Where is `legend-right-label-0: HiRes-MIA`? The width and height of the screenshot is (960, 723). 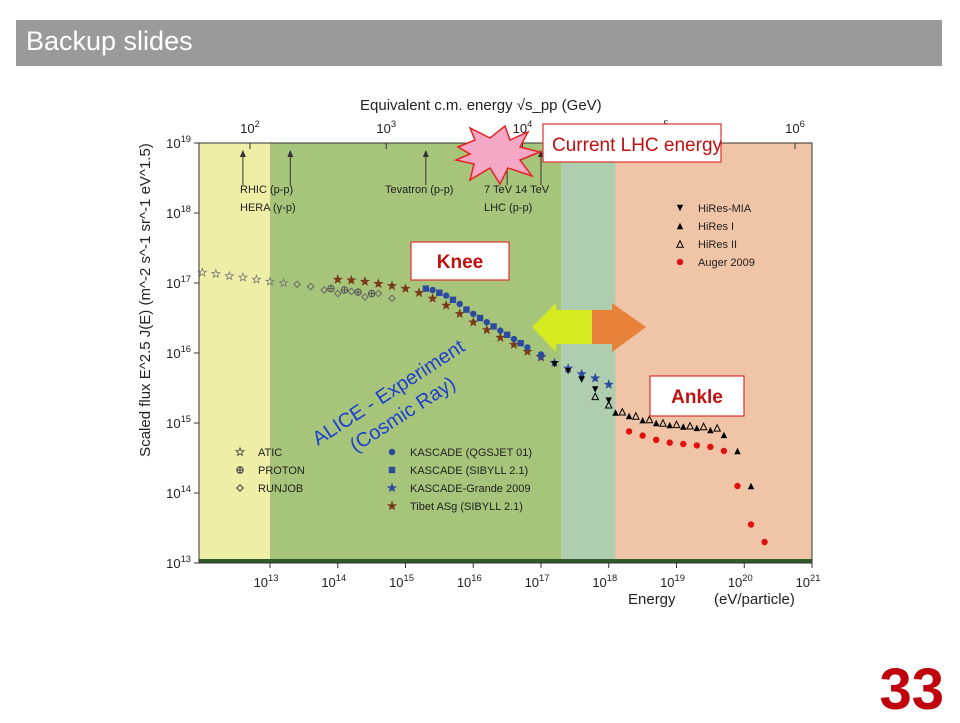 legend-right-label-0: HiRes-MIA is located at coordinates (725, 209).